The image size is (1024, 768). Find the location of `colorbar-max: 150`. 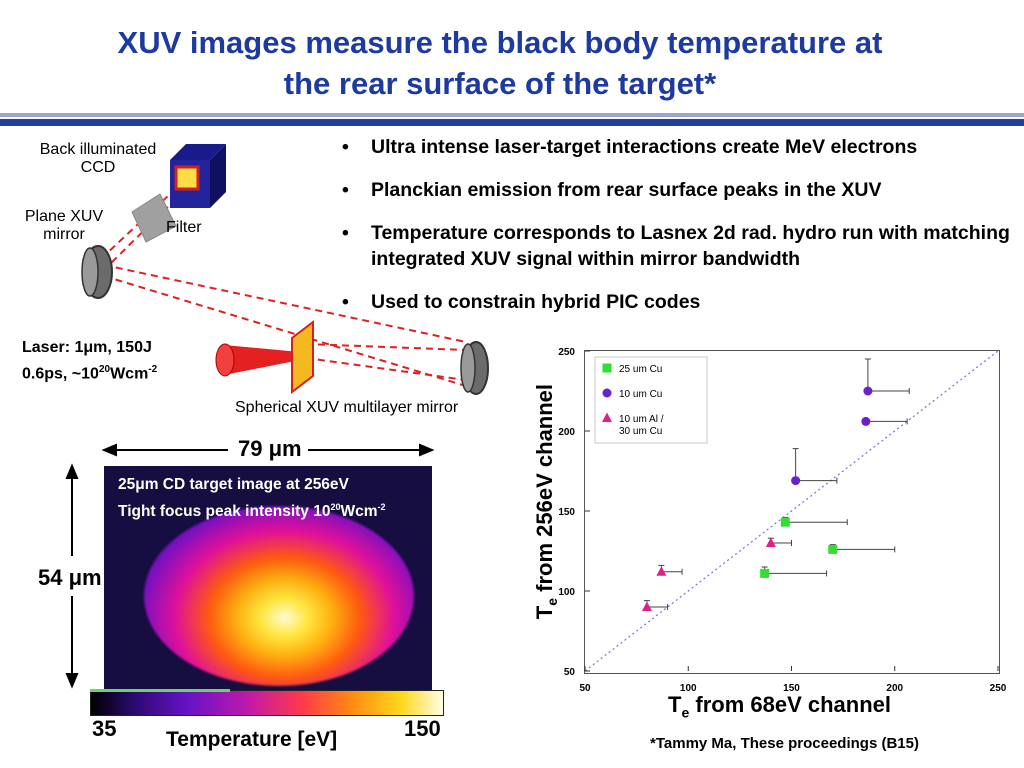

colorbar-max: 150 is located at coordinates (422, 728).